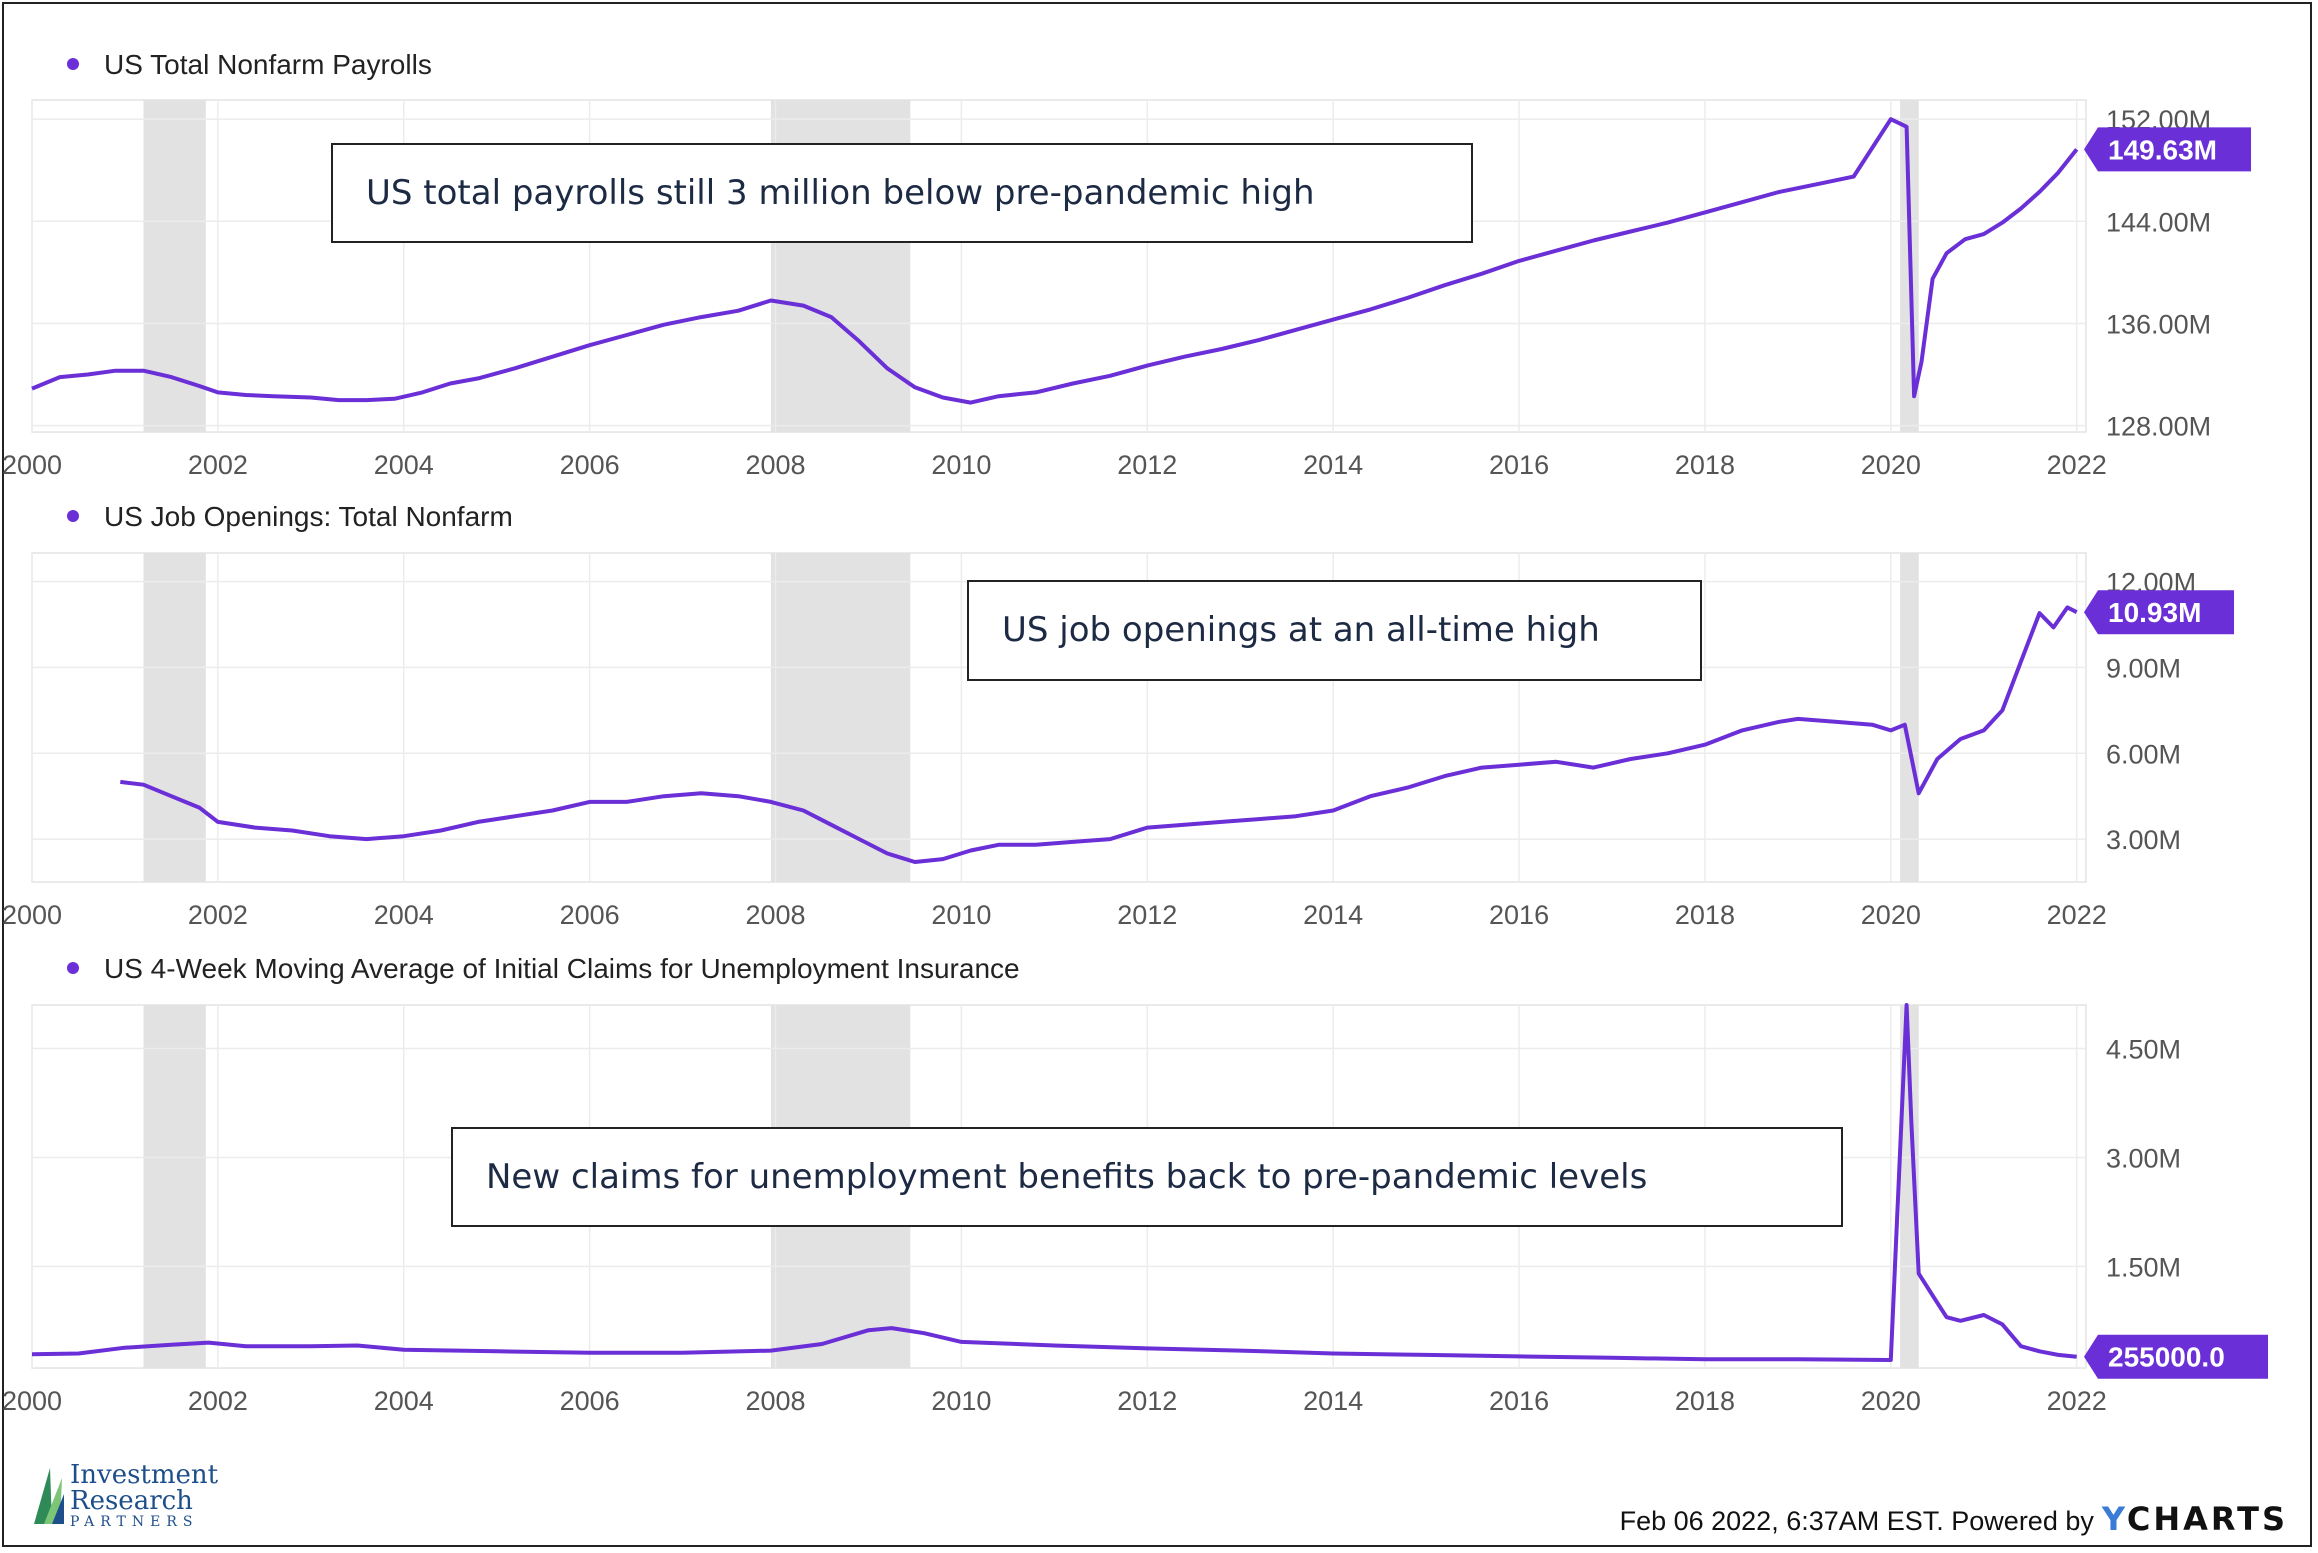  I want to click on legend-label: US Job Openings: Total Nonfarm, so click(308, 516).